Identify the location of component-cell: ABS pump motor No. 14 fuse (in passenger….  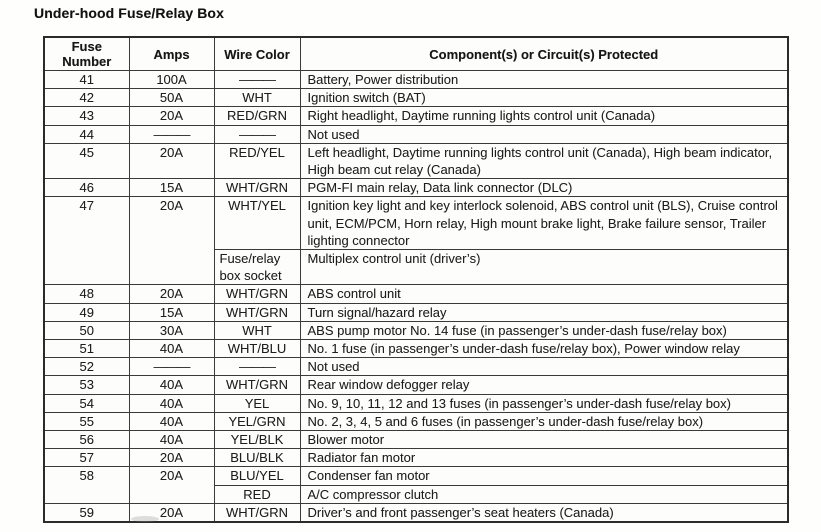
(544, 330).